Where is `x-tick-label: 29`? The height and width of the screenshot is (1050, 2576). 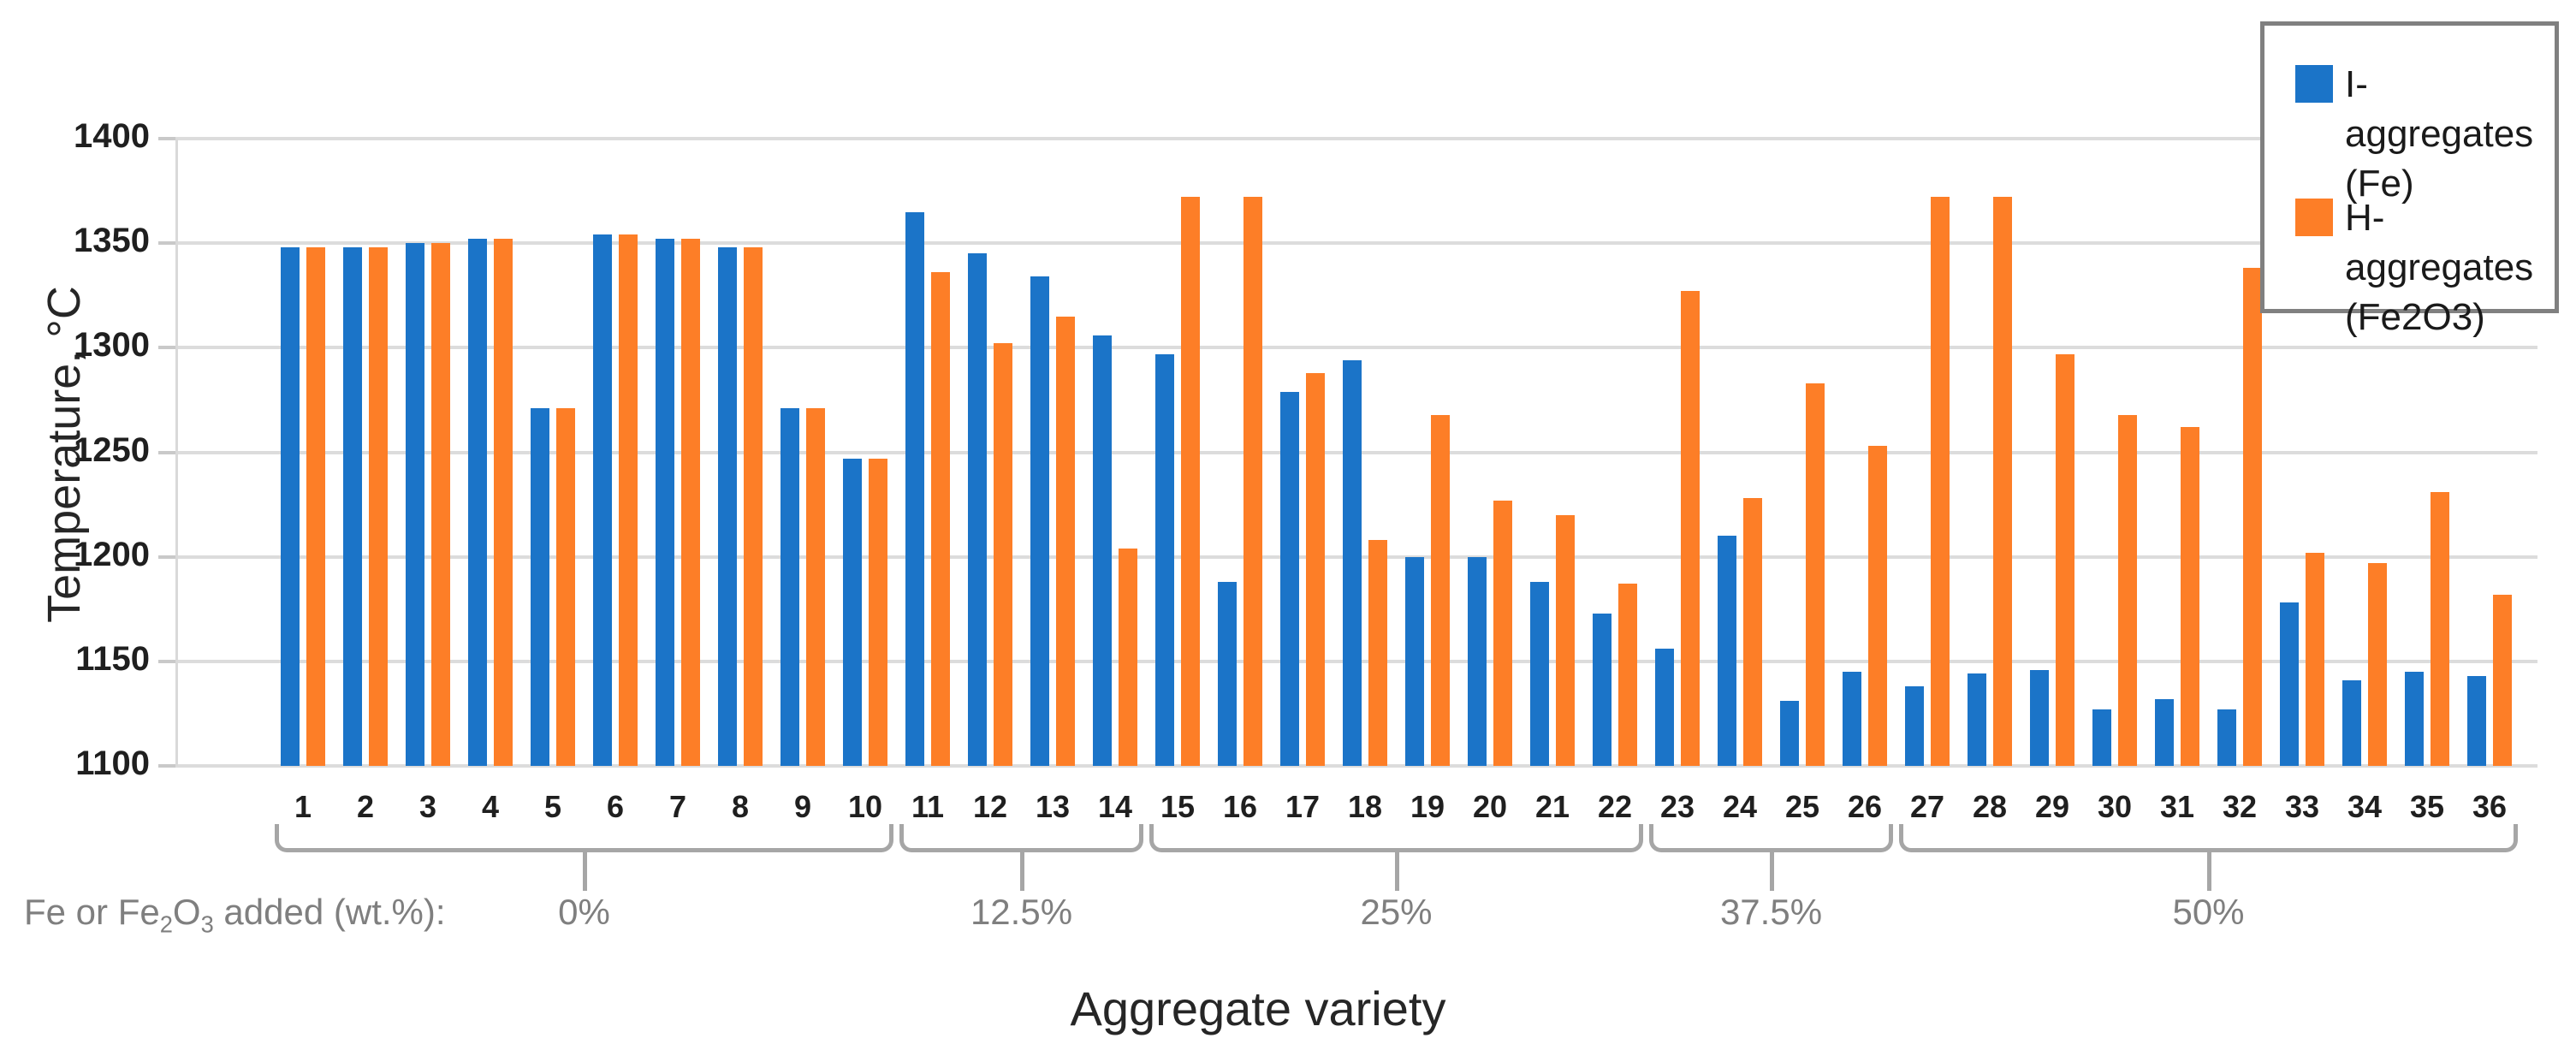
x-tick-label: 29 is located at coordinates (2052, 806).